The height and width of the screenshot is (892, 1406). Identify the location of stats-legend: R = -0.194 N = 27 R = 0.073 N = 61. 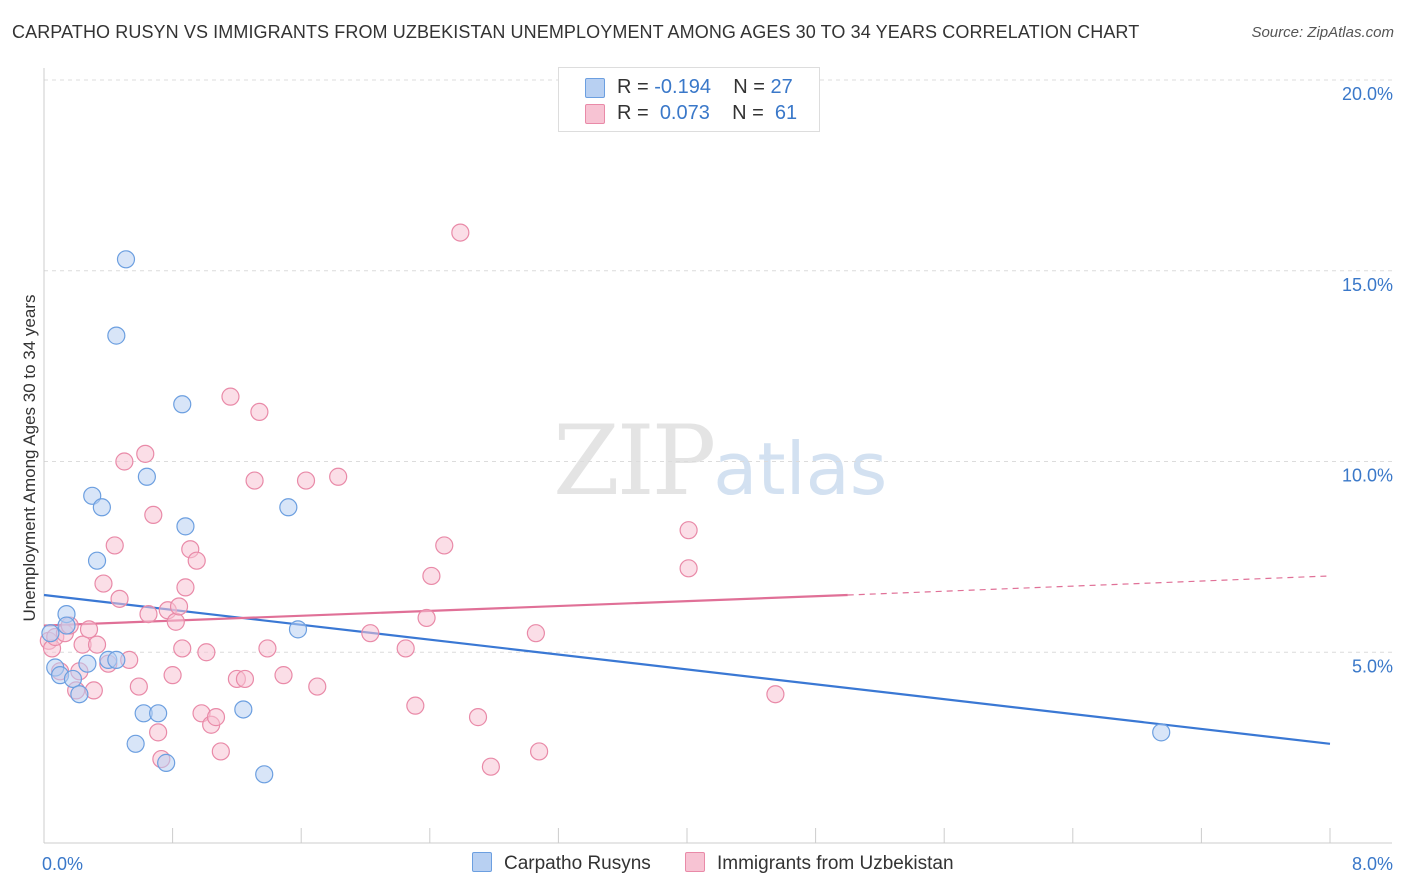
(689, 99).